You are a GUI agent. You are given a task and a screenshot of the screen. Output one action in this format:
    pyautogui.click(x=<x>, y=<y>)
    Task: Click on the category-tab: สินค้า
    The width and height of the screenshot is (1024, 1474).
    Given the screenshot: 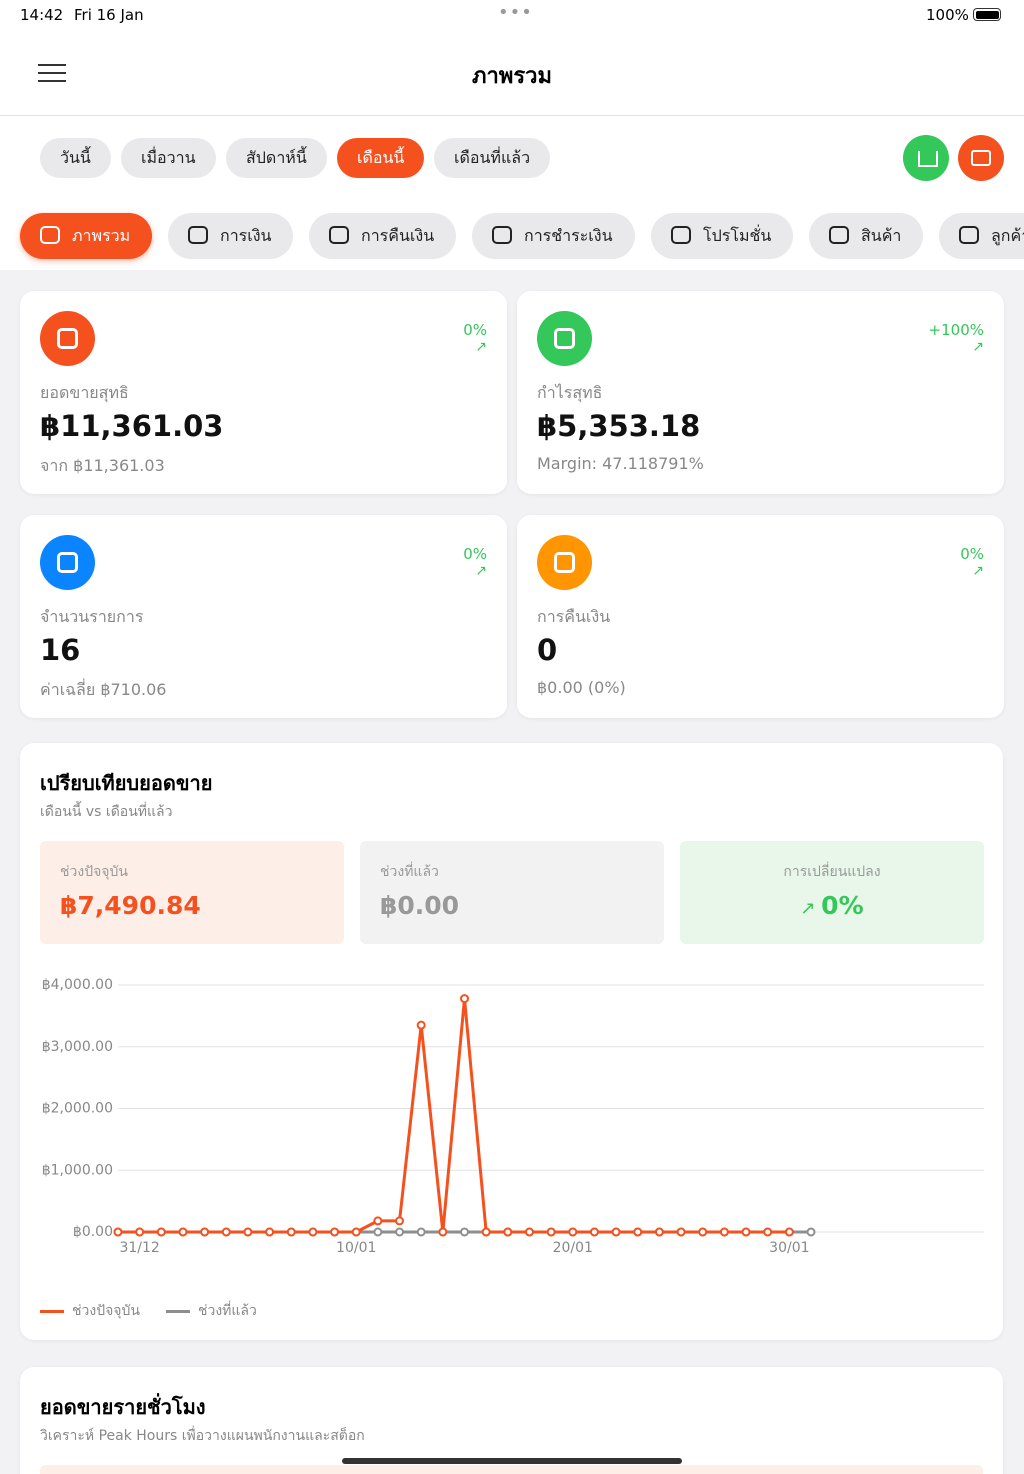 What is the action you would take?
    pyautogui.click(x=866, y=236)
    